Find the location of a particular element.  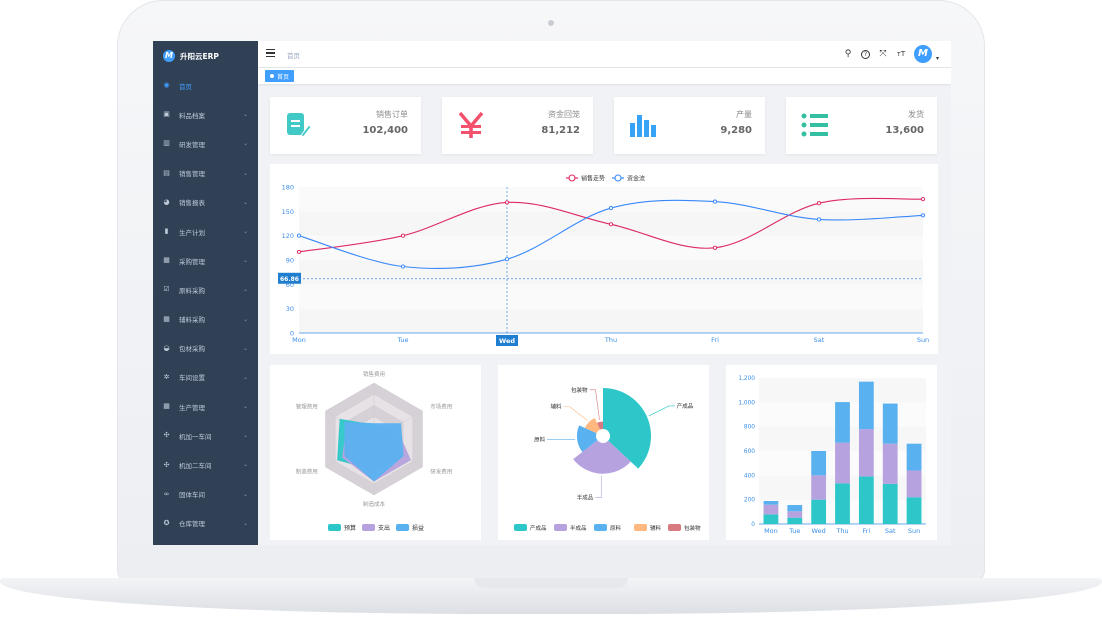

stat-card-orders: 销售订单 102,400 is located at coordinates (345, 125).